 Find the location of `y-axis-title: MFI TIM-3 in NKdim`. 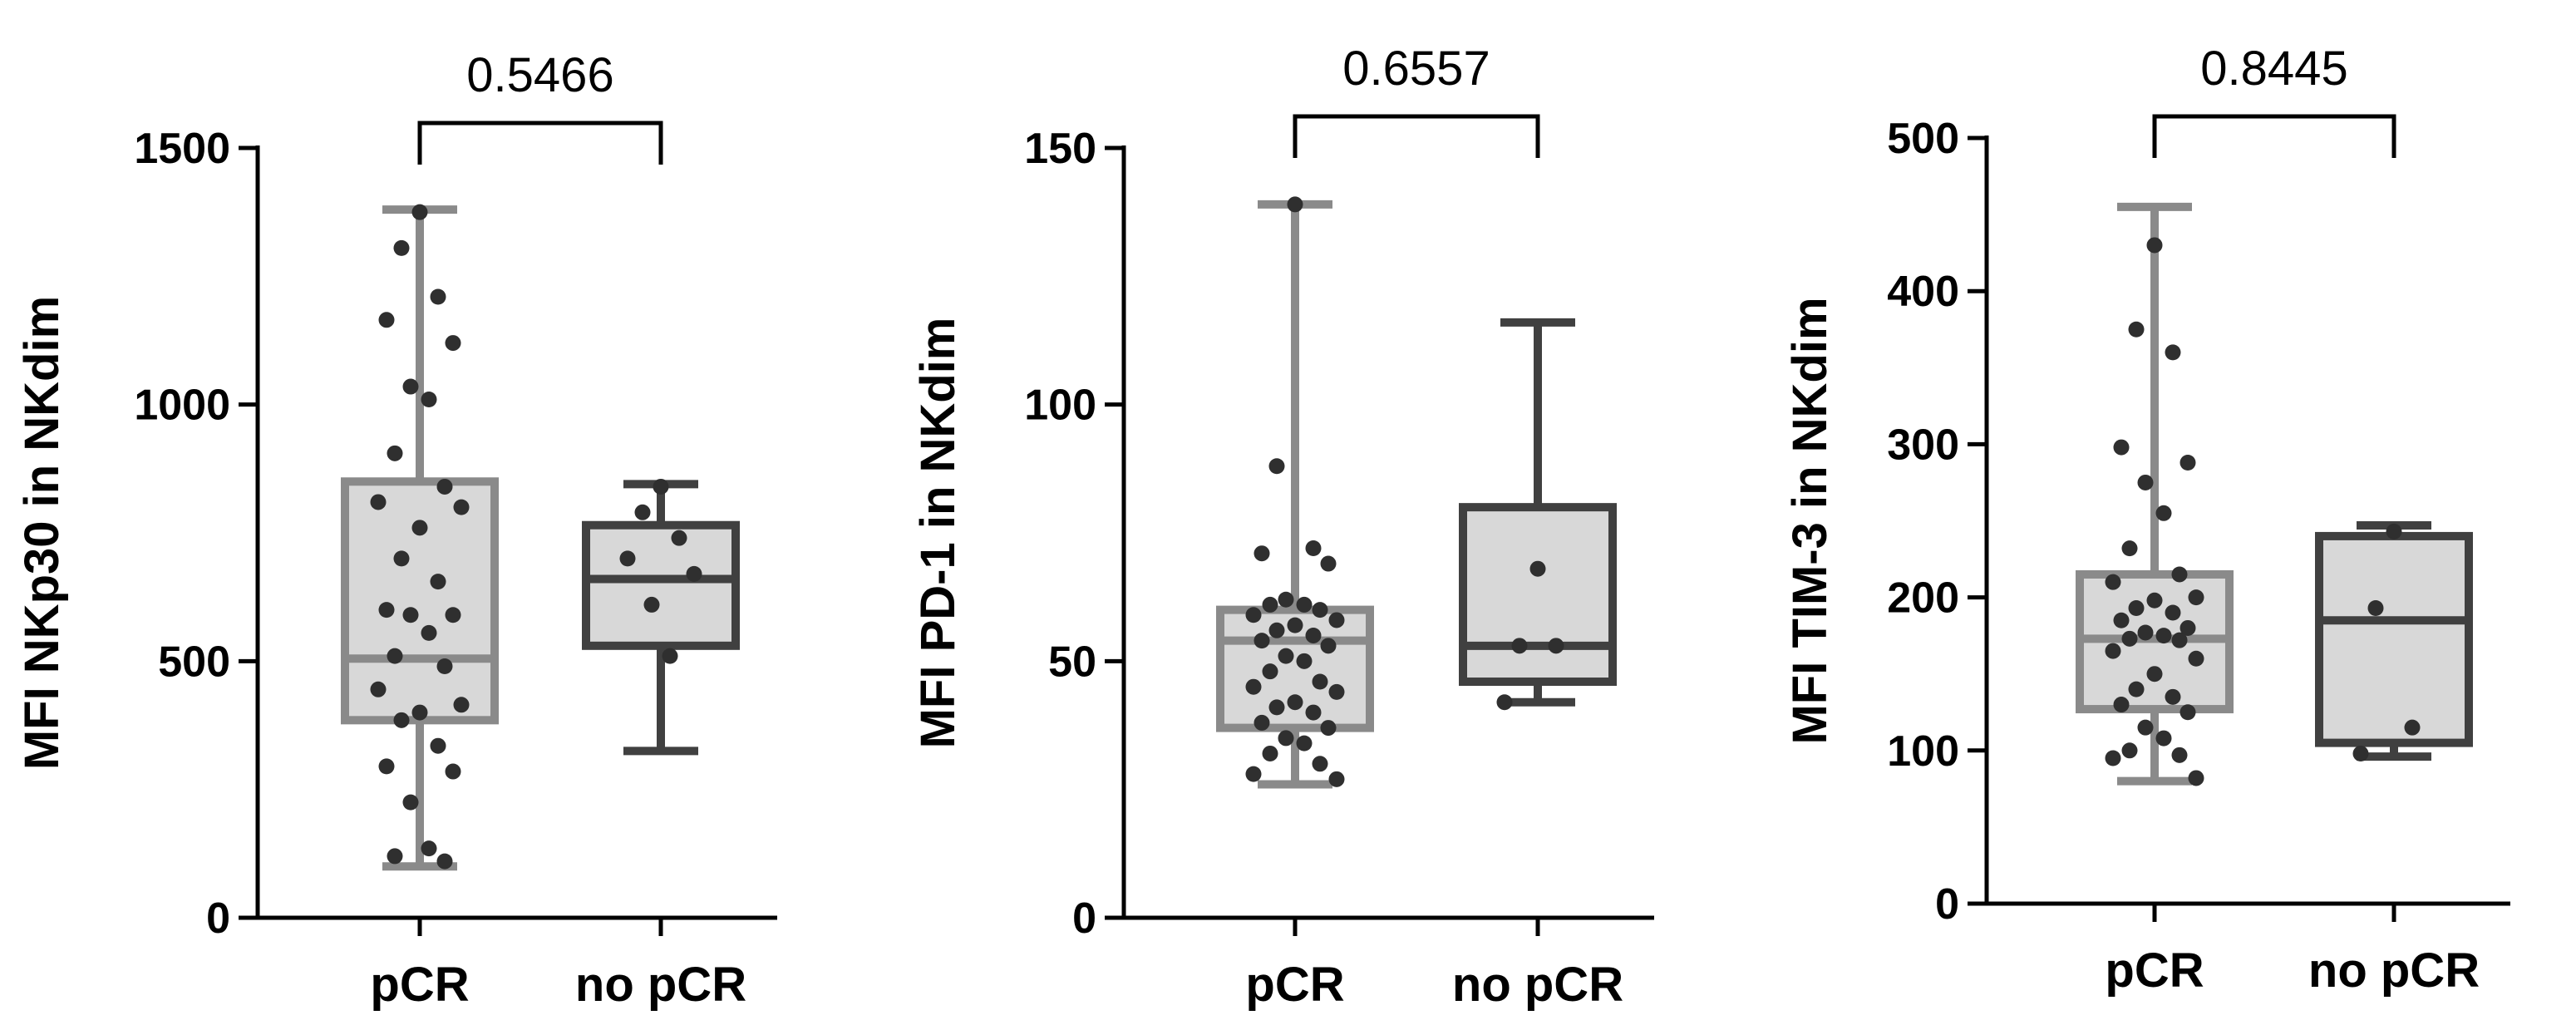

y-axis-title: MFI TIM-3 in NKdim is located at coordinates (1810, 520).